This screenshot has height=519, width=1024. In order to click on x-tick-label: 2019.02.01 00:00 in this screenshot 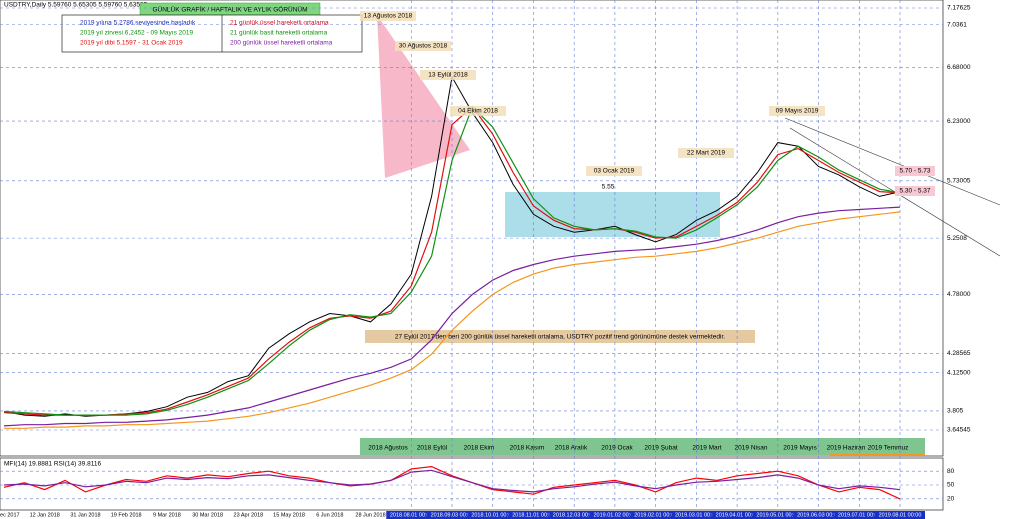, I will do `click(655, 515)`.